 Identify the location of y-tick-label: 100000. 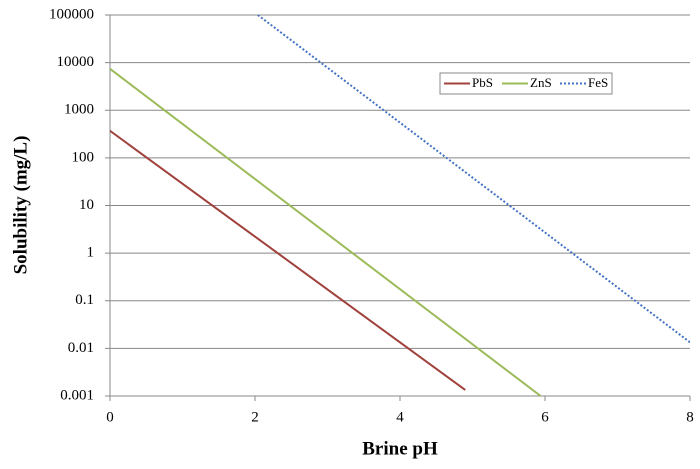
(71, 14).